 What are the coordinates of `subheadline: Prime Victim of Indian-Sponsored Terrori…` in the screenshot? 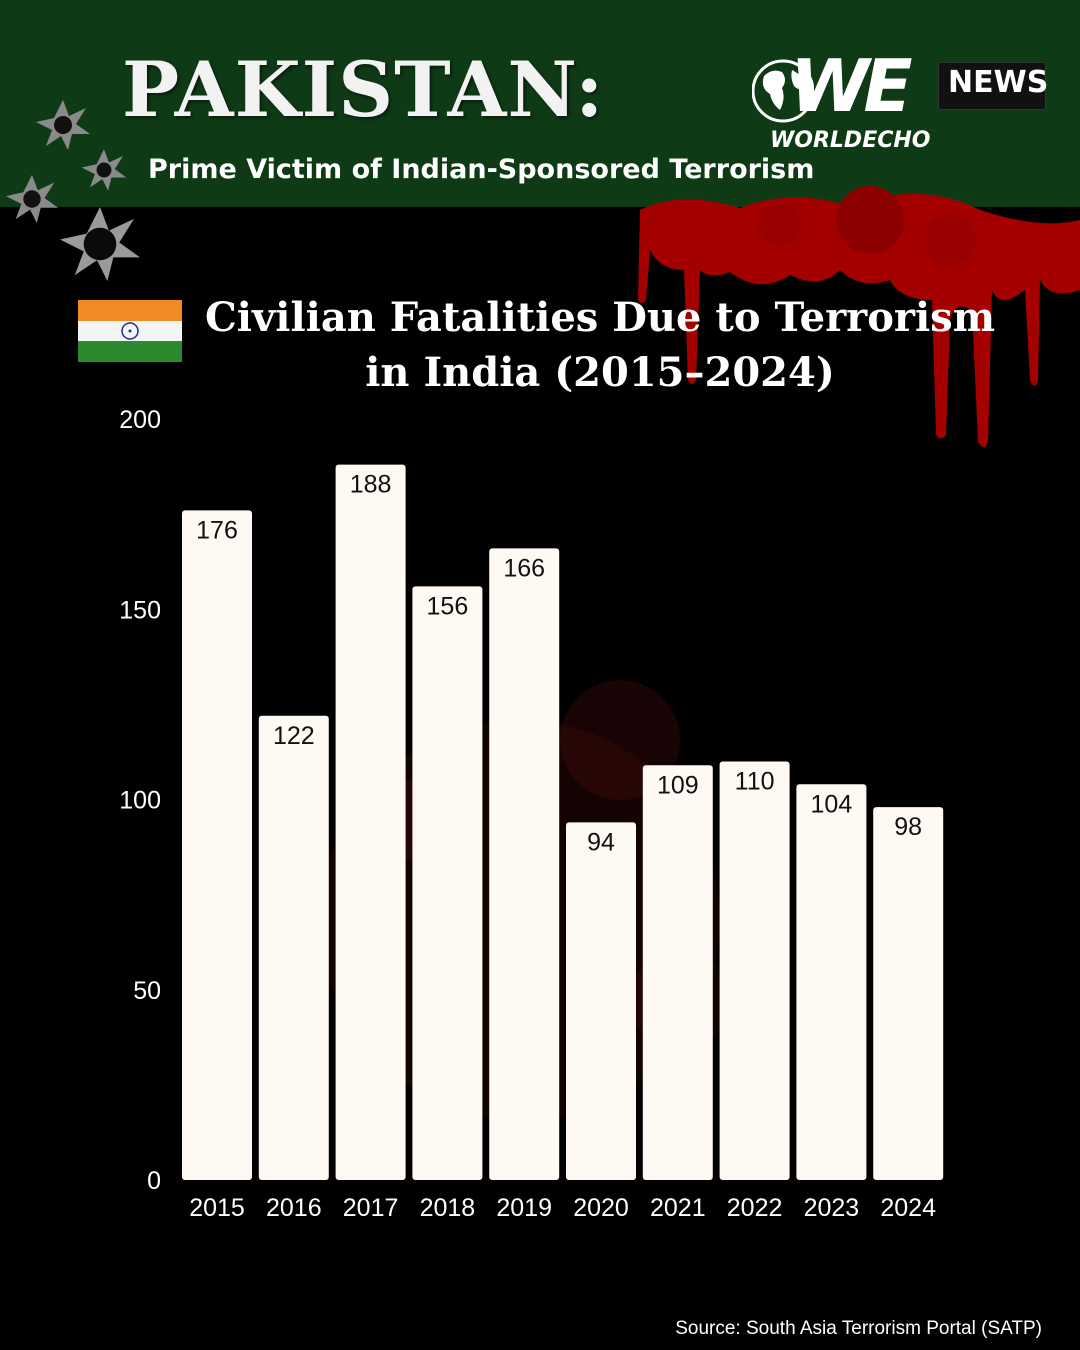 It's located at (481, 169).